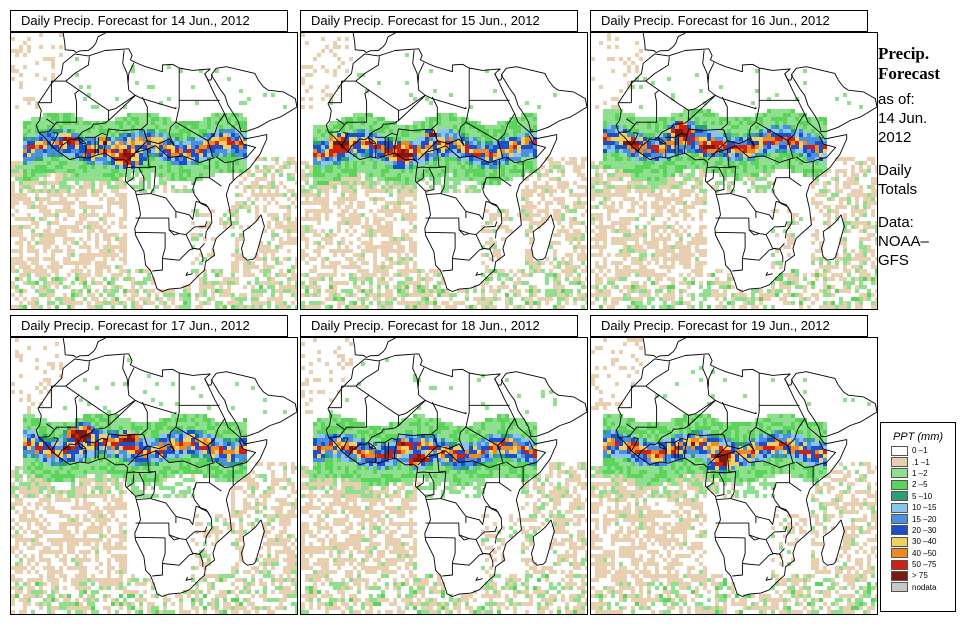  What do you see at coordinates (141, 167) in the screenshot?
I see `country-border` at bounding box center [141, 167].